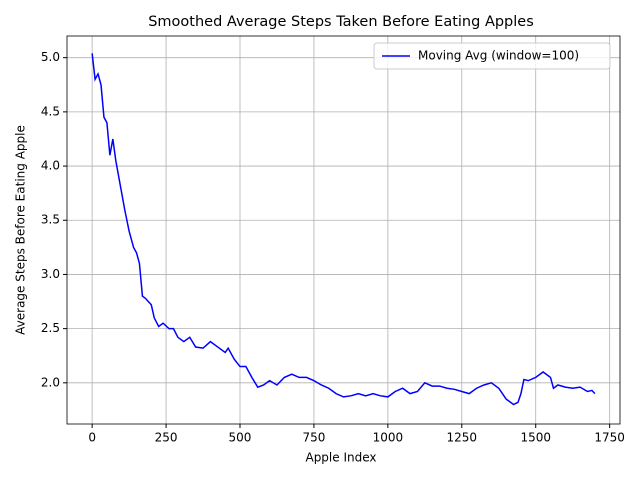 This screenshot has width=640, height=480. Describe the element at coordinates (166, 438) in the screenshot. I see `x-tick-label: 250` at that location.